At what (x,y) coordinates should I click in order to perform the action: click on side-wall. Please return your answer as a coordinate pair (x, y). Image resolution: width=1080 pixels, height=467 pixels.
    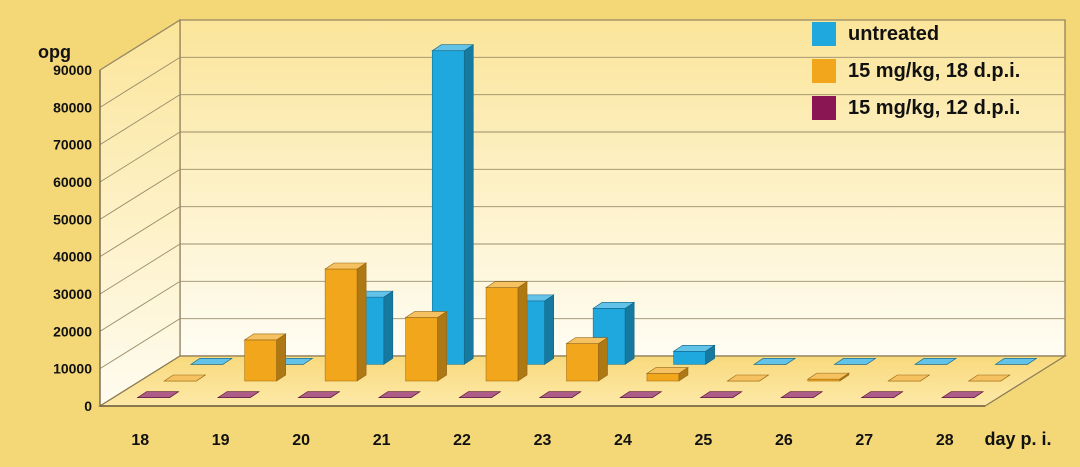
    Looking at the image, I should click on (140, 213).